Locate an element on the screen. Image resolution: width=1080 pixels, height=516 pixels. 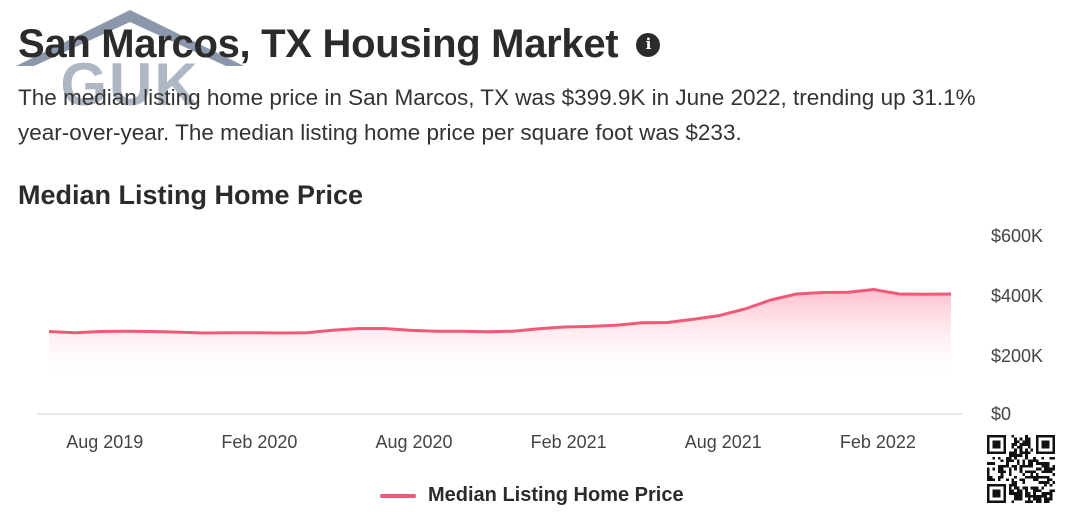
section-title: Median Listing Home Price is located at coordinates (191, 195).